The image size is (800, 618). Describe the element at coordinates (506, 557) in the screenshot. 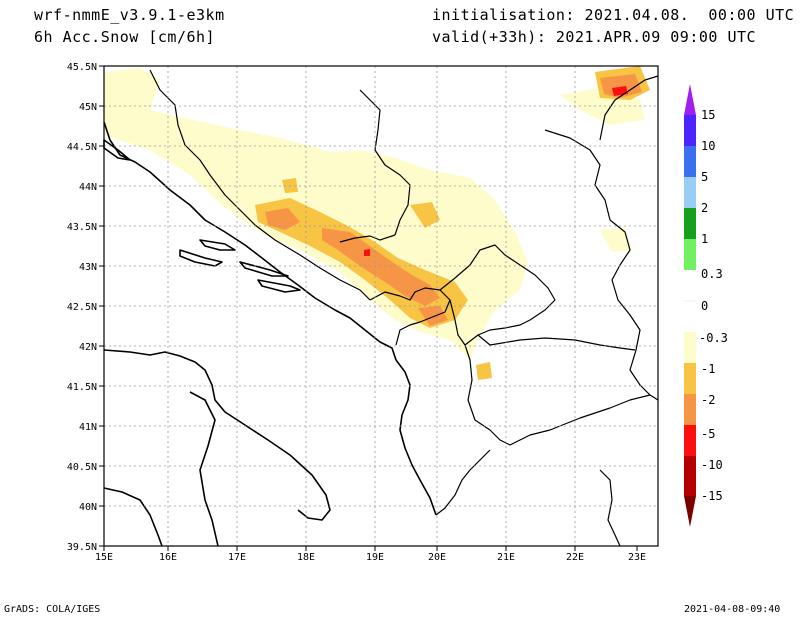

I see `lon-label: 21E` at that location.